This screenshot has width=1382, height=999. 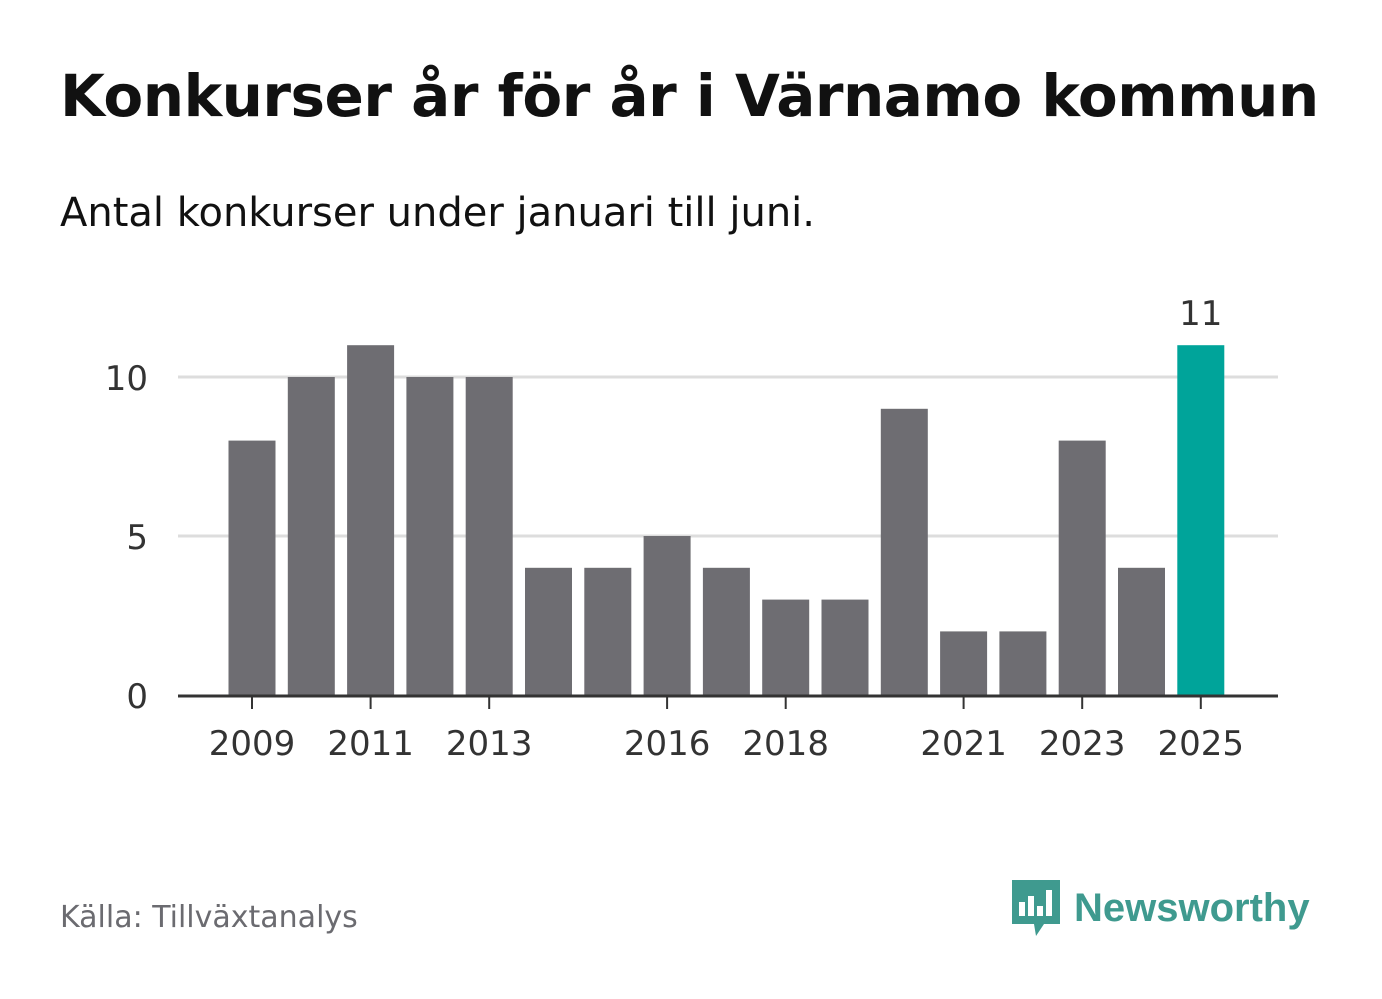 What do you see at coordinates (370, 744) in the screenshot?
I see `x-tick-label: 2011` at bounding box center [370, 744].